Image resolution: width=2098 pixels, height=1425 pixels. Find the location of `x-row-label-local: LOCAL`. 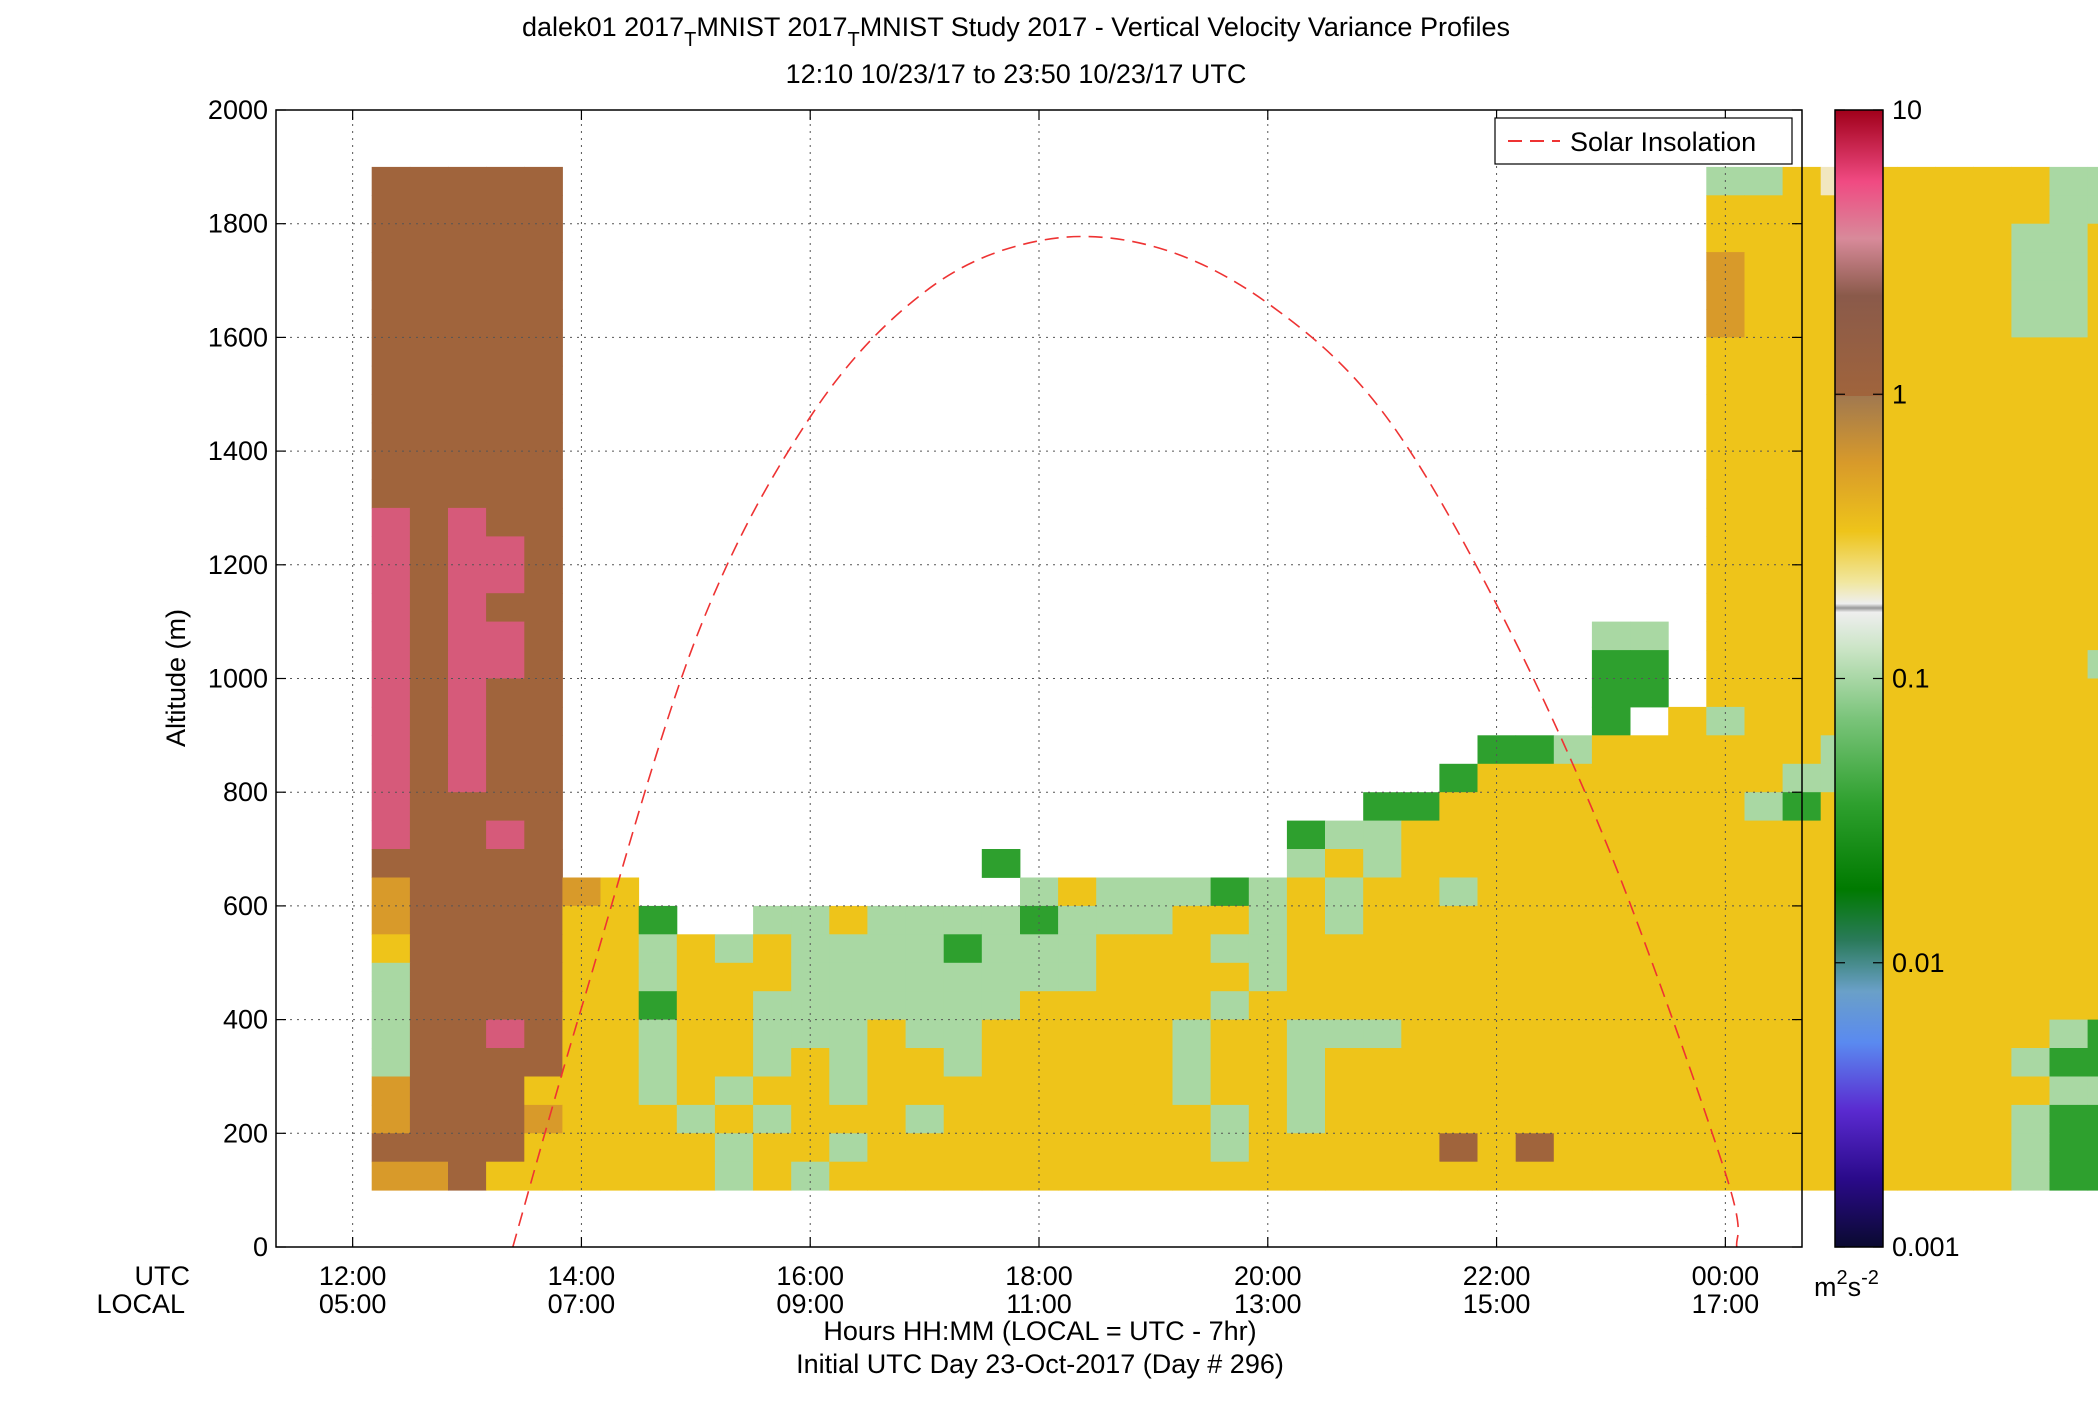

x-row-label-local: LOCAL is located at coordinates (140, 1304).